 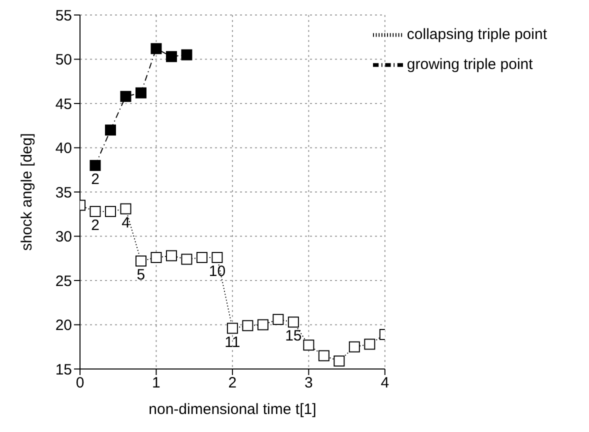 What do you see at coordinates (232, 383) in the screenshot?
I see `x-tick-label: 2` at bounding box center [232, 383].